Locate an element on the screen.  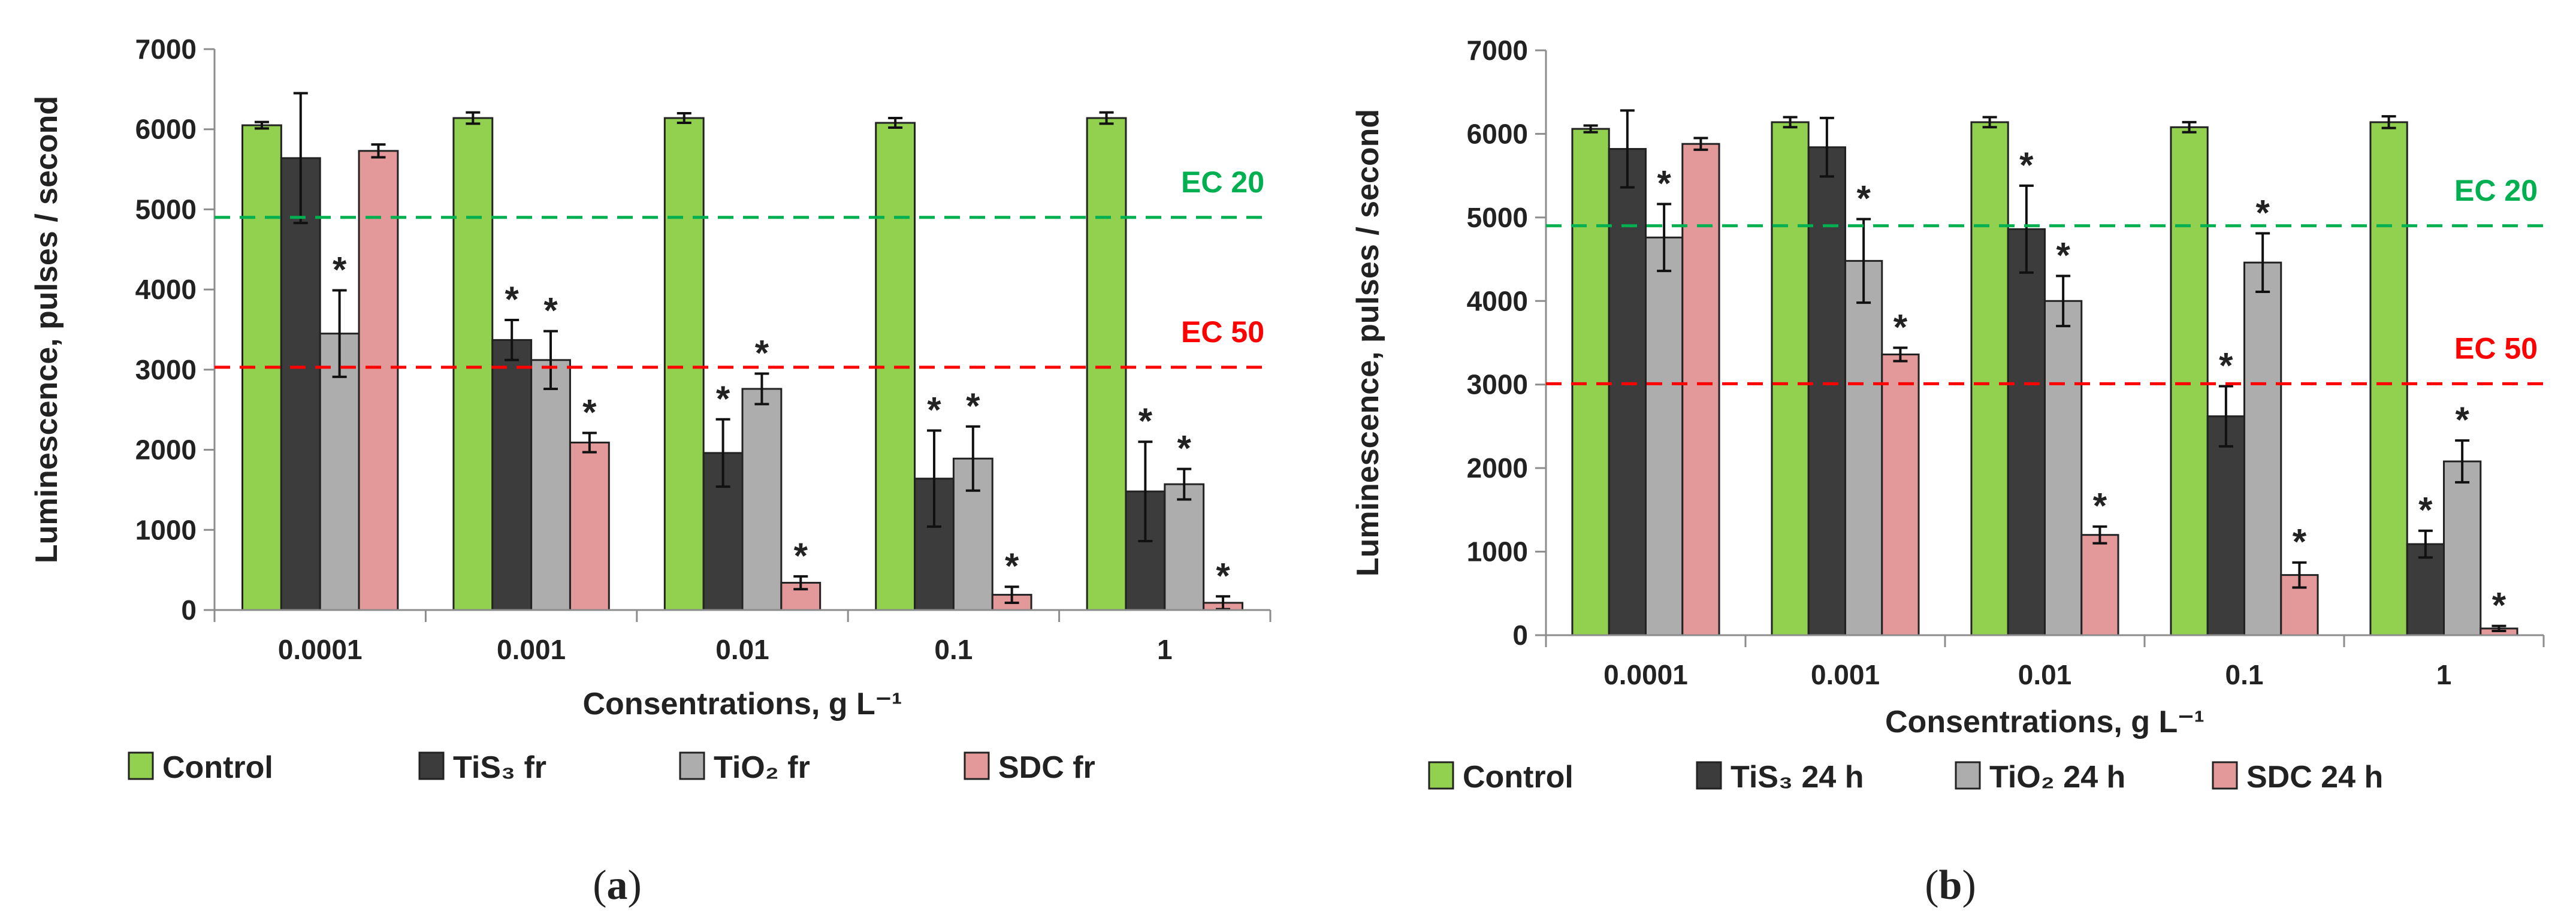
legend: Control TiS₃ fr TiO₂ fr SDC fr is located at coordinates (612, 767).